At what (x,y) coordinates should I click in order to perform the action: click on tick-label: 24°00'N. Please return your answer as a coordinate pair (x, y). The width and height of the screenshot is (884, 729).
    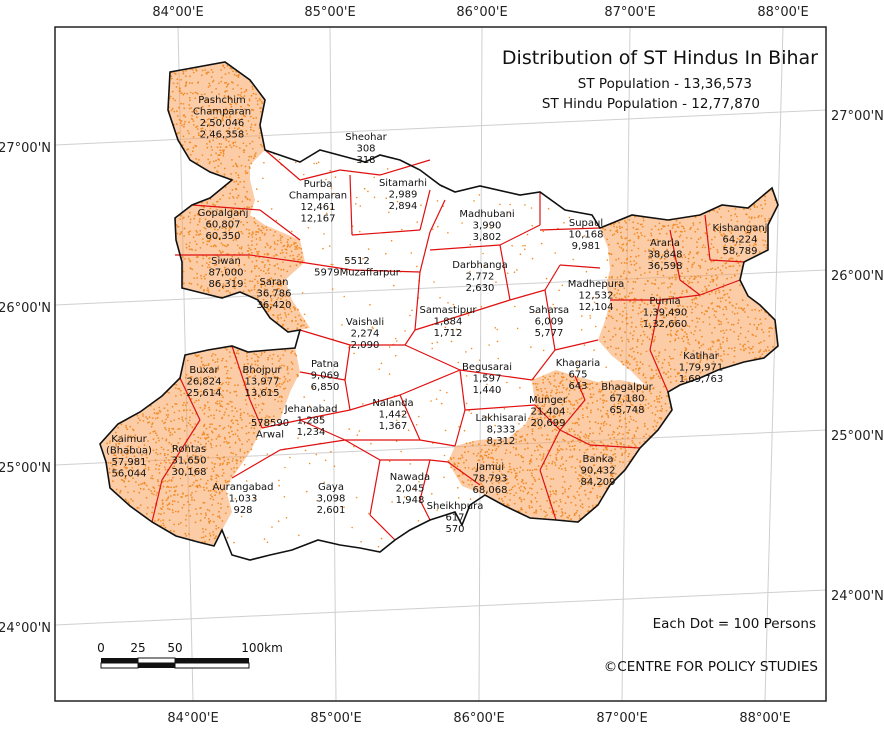
    Looking at the image, I should click on (857, 596).